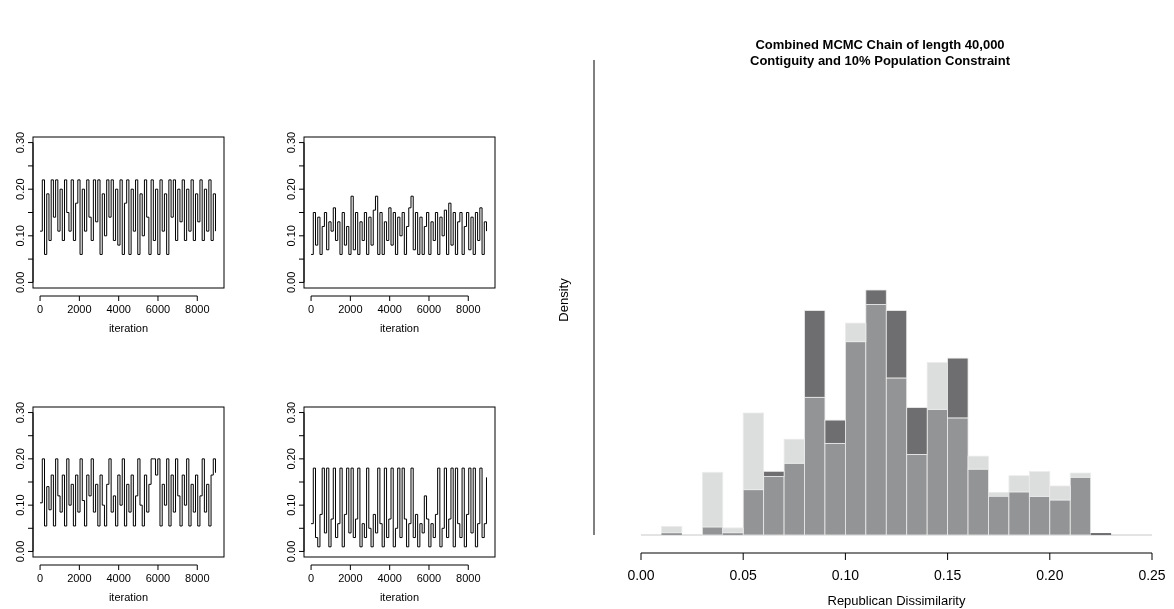 The image size is (1174, 609). What do you see at coordinates (563, 299) in the screenshot?
I see `y-axis-title: Density` at bounding box center [563, 299].